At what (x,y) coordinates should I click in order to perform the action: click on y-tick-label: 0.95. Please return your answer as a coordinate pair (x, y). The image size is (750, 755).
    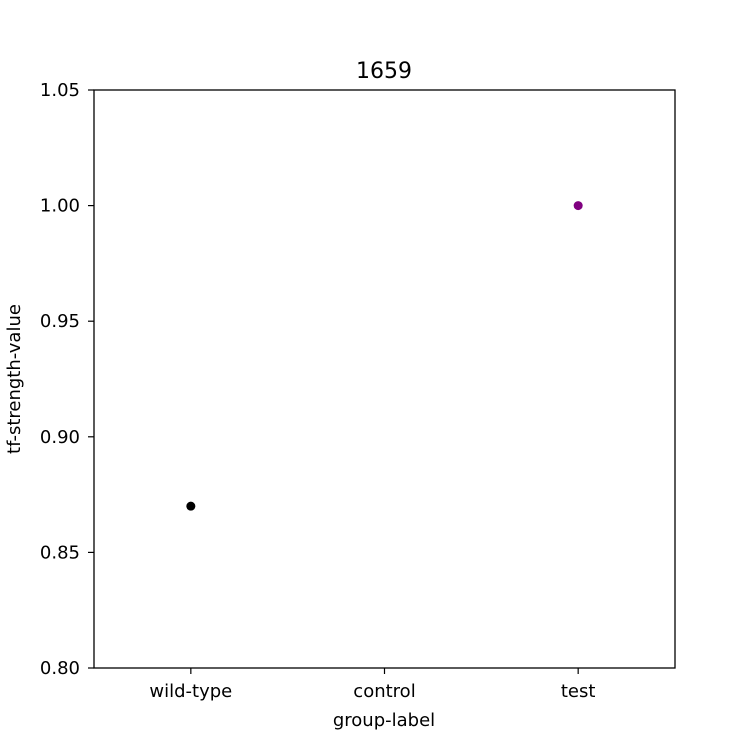
    Looking at the image, I should click on (60, 321).